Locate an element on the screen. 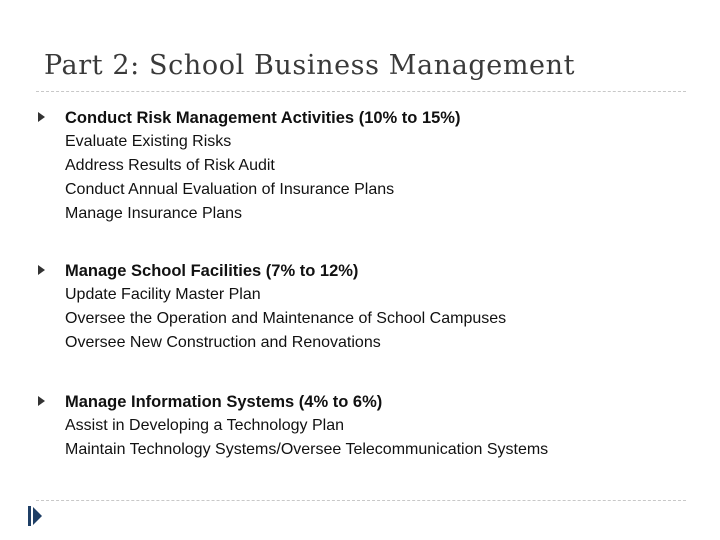  list-item: Assist in Developing a Technology Plan is located at coordinates (204, 425).